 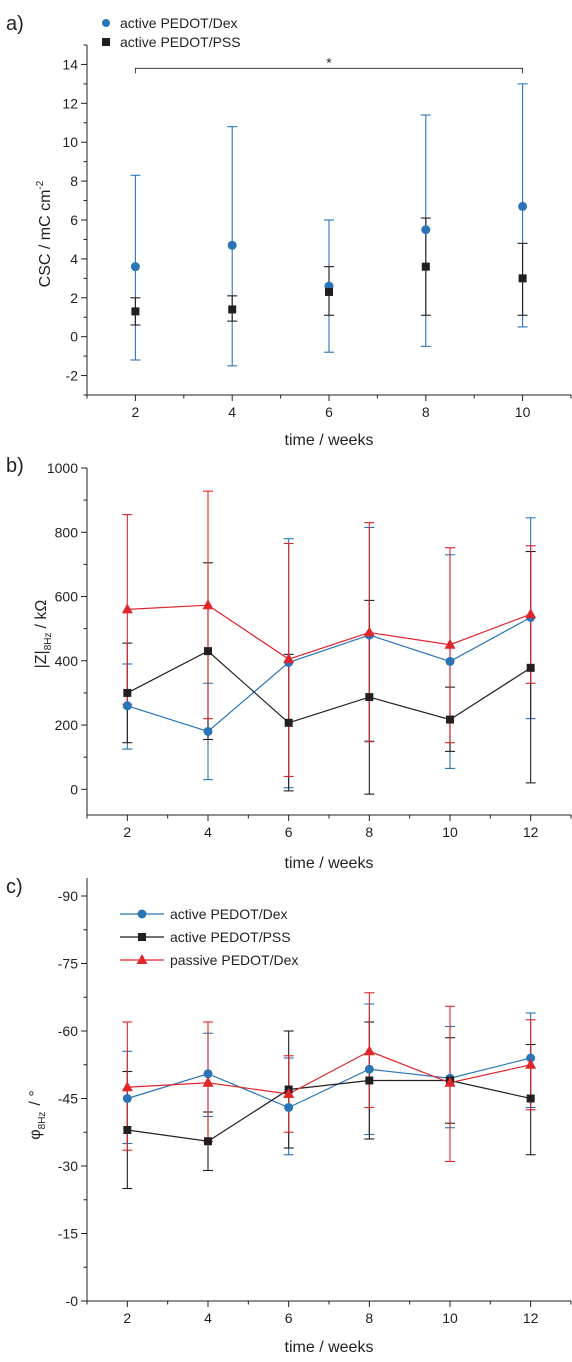 What do you see at coordinates (67, 661) in the screenshot?
I see `panel-b-y-tick-label: 400` at bounding box center [67, 661].